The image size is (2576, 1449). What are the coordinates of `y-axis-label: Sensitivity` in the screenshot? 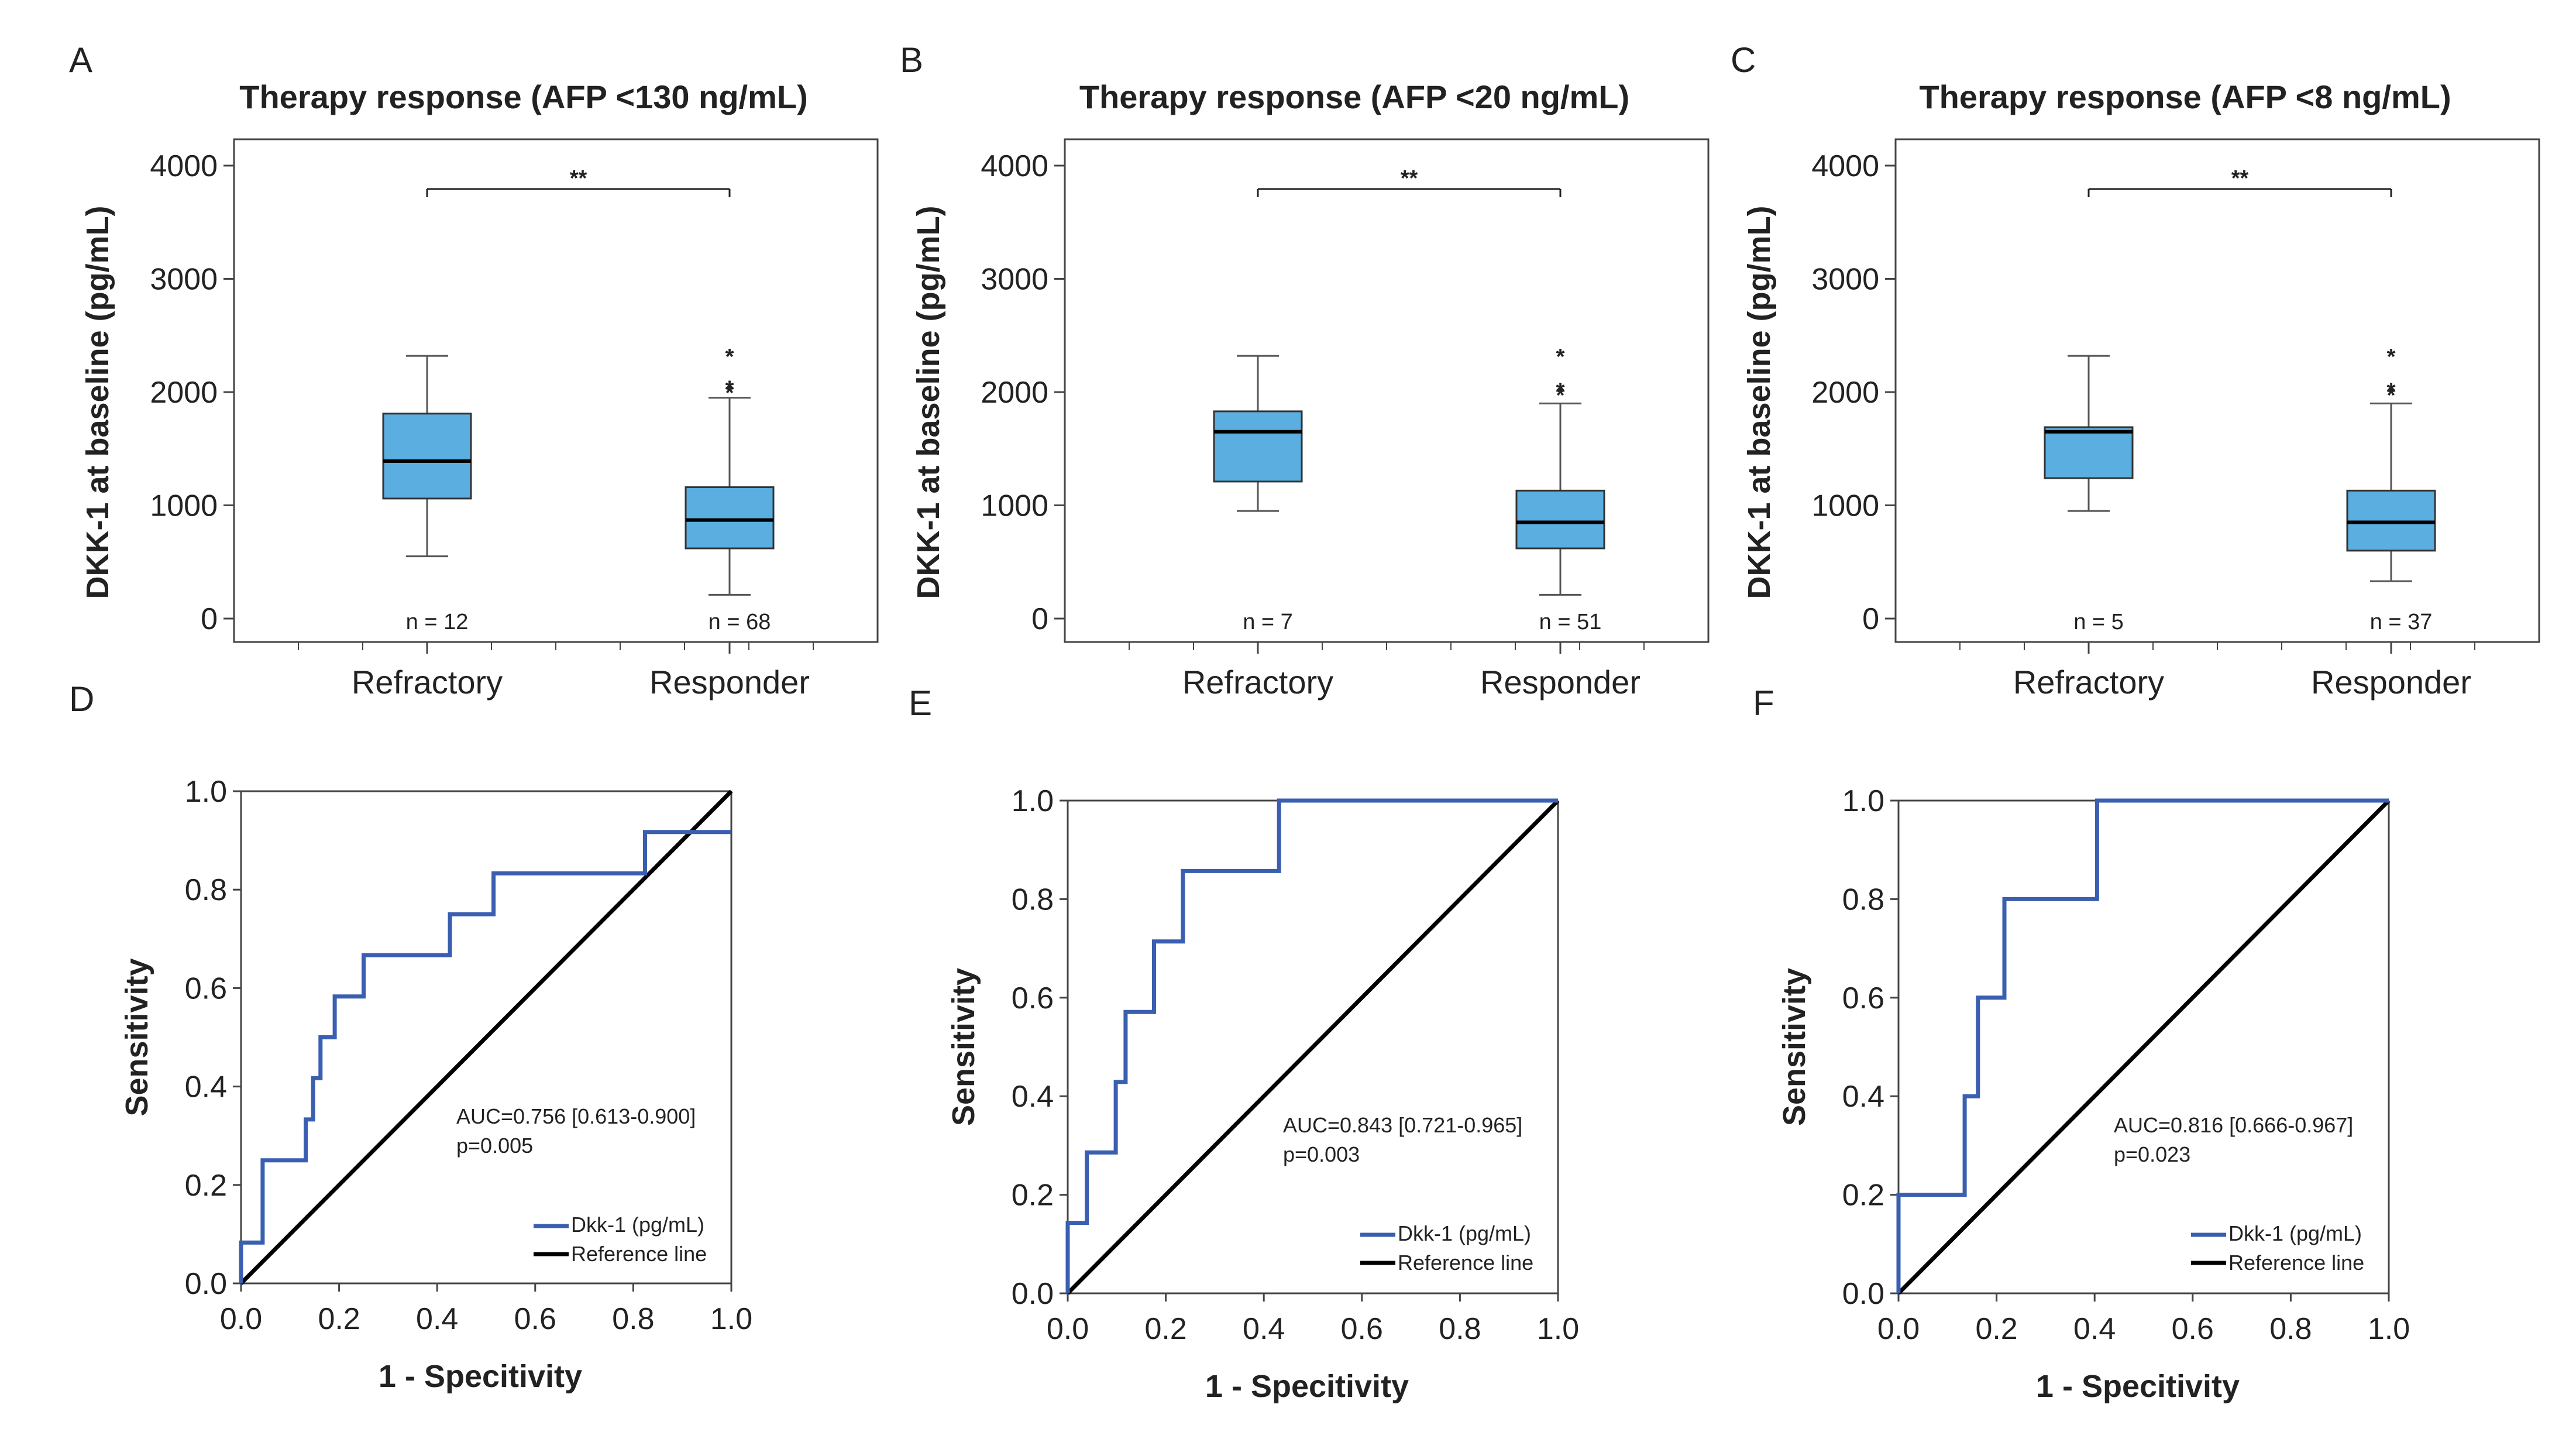 It's located at (1794, 1047).